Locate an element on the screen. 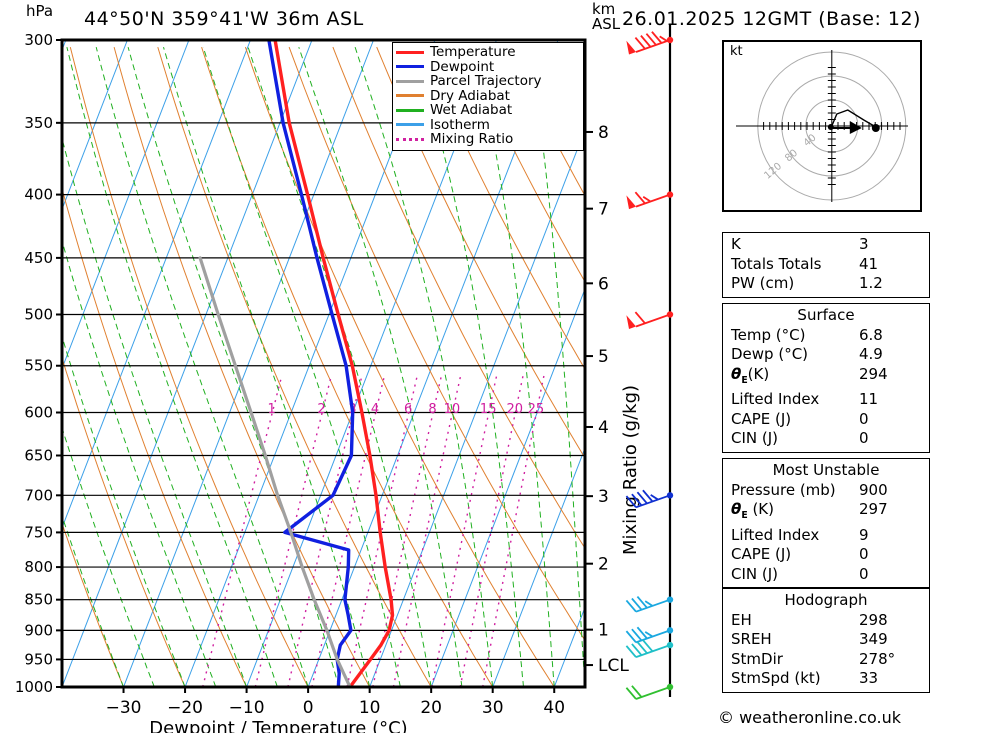  height-tick-label: 1 is located at coordinates (603, 631).